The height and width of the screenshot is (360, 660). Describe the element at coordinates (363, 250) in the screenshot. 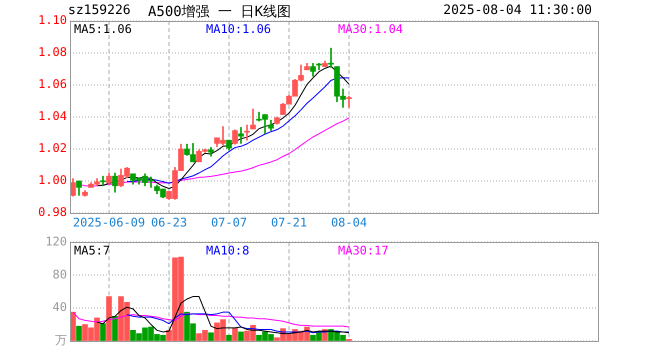

I see `text: MA30:17` at that location.